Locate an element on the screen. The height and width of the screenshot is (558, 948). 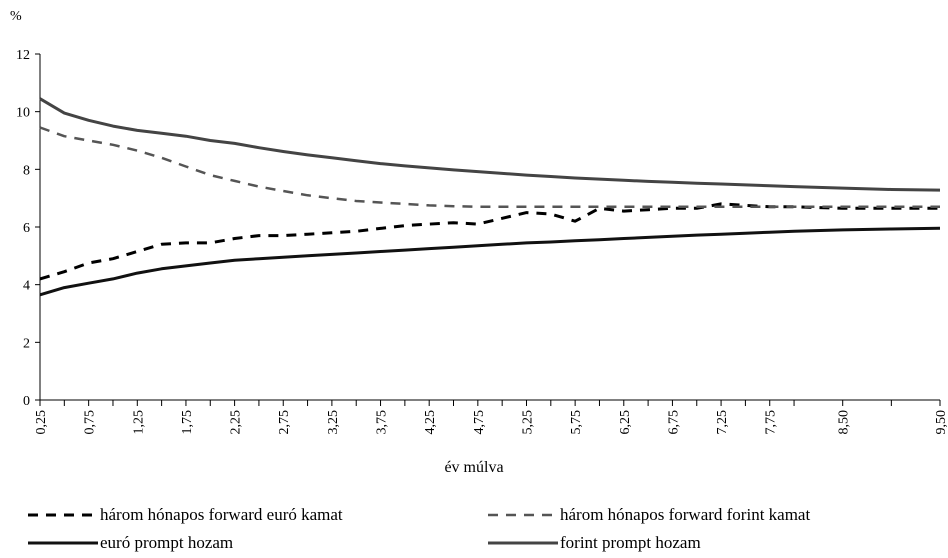
legend-item: három hónapos forward forint kamat is located at coordinates (649, 514).